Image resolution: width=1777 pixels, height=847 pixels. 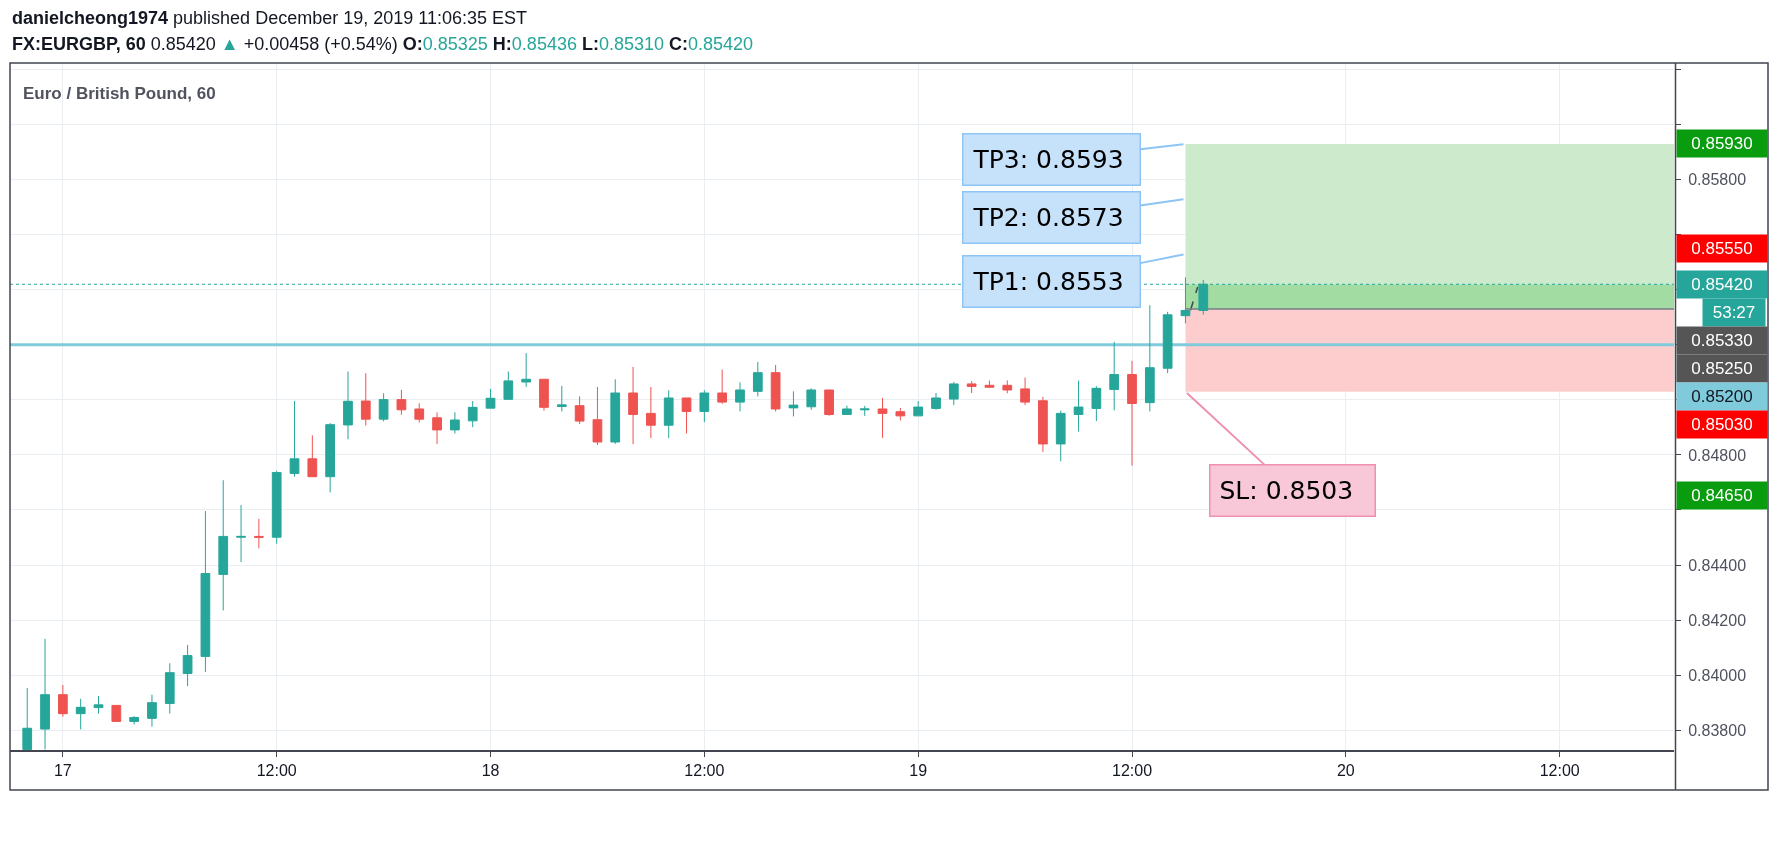 I want to click on x-tick-label: 20, so click(x=1345, y=770).